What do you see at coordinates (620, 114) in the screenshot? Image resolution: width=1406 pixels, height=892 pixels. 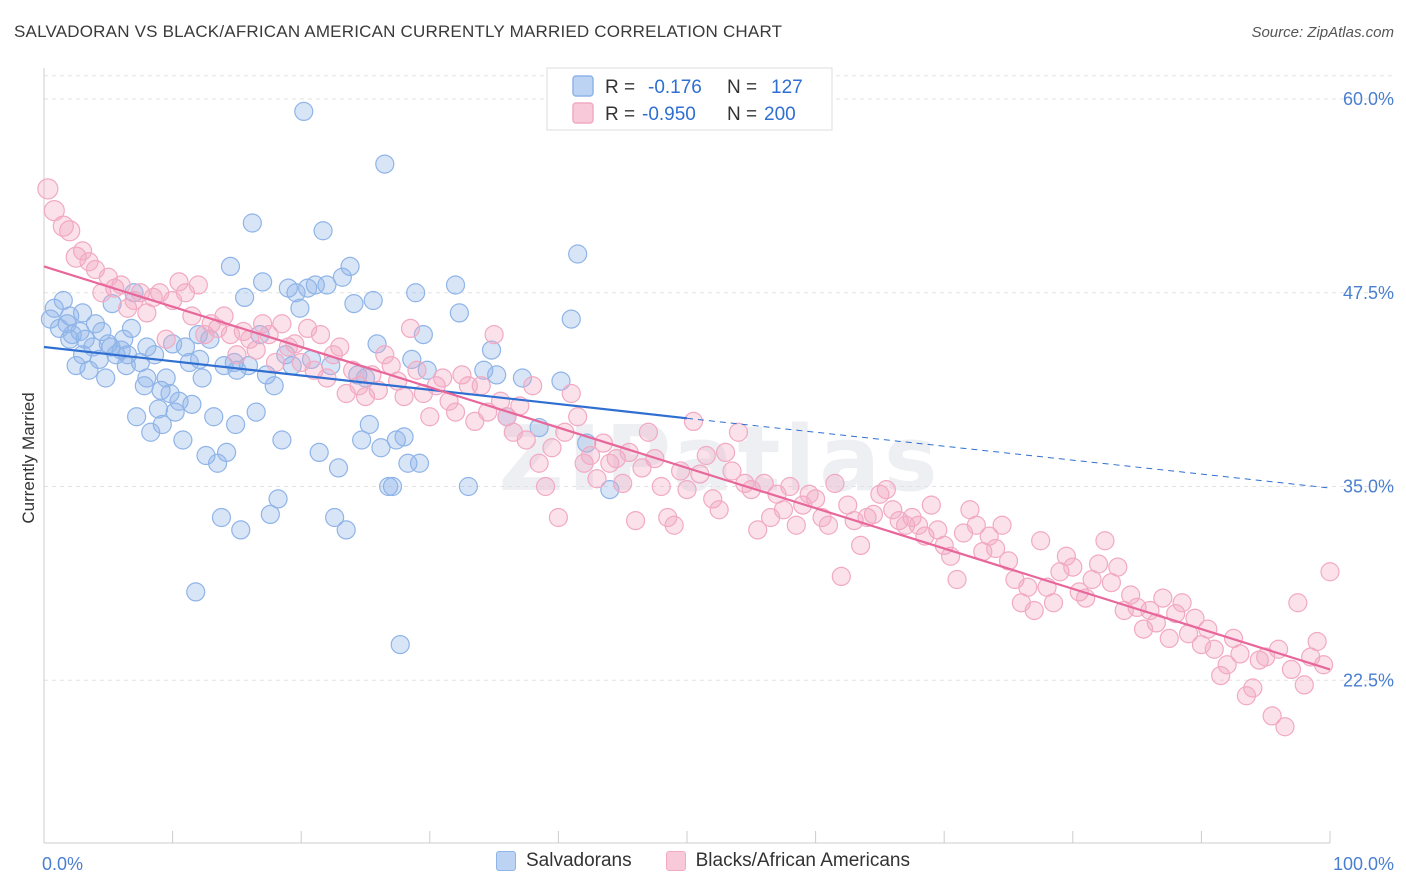 I see `legend-r-label-2: R =` at bounding box center [620, 114].